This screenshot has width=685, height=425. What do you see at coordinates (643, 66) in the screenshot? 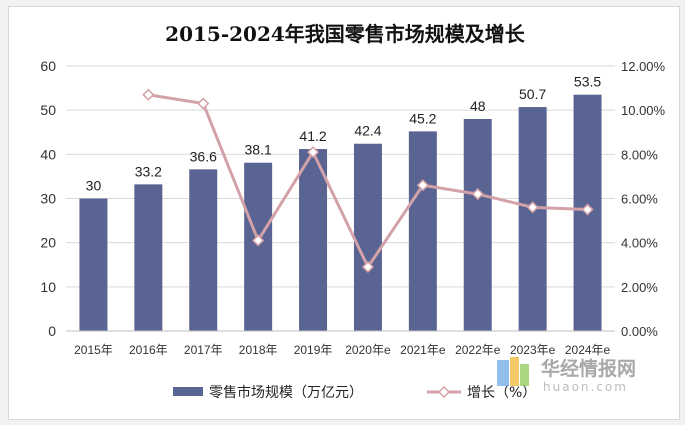
I see `right-axis-tick-label: 12.00%` at bounding box center [643, 66].